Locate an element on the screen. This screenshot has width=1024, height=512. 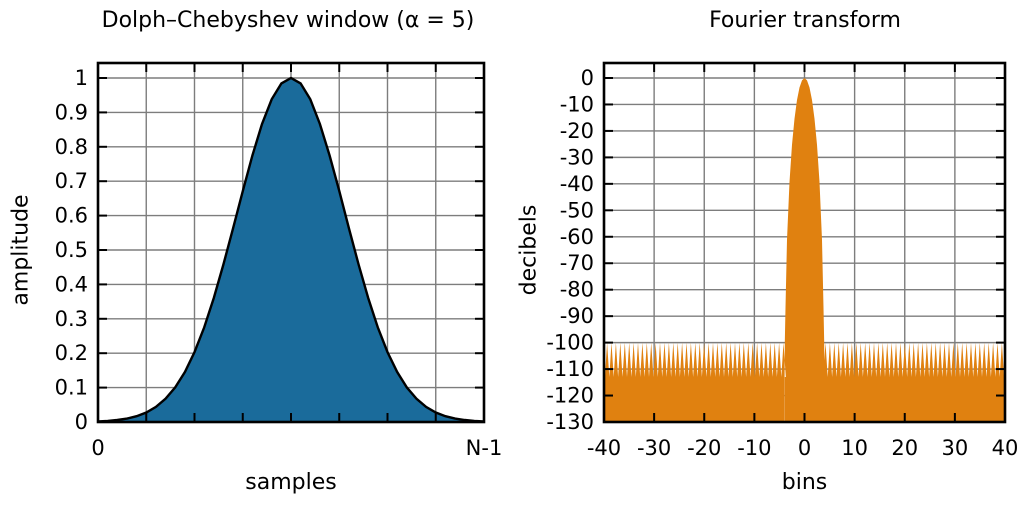
y-tick-label: -40 is located at coordinates (577, 184).